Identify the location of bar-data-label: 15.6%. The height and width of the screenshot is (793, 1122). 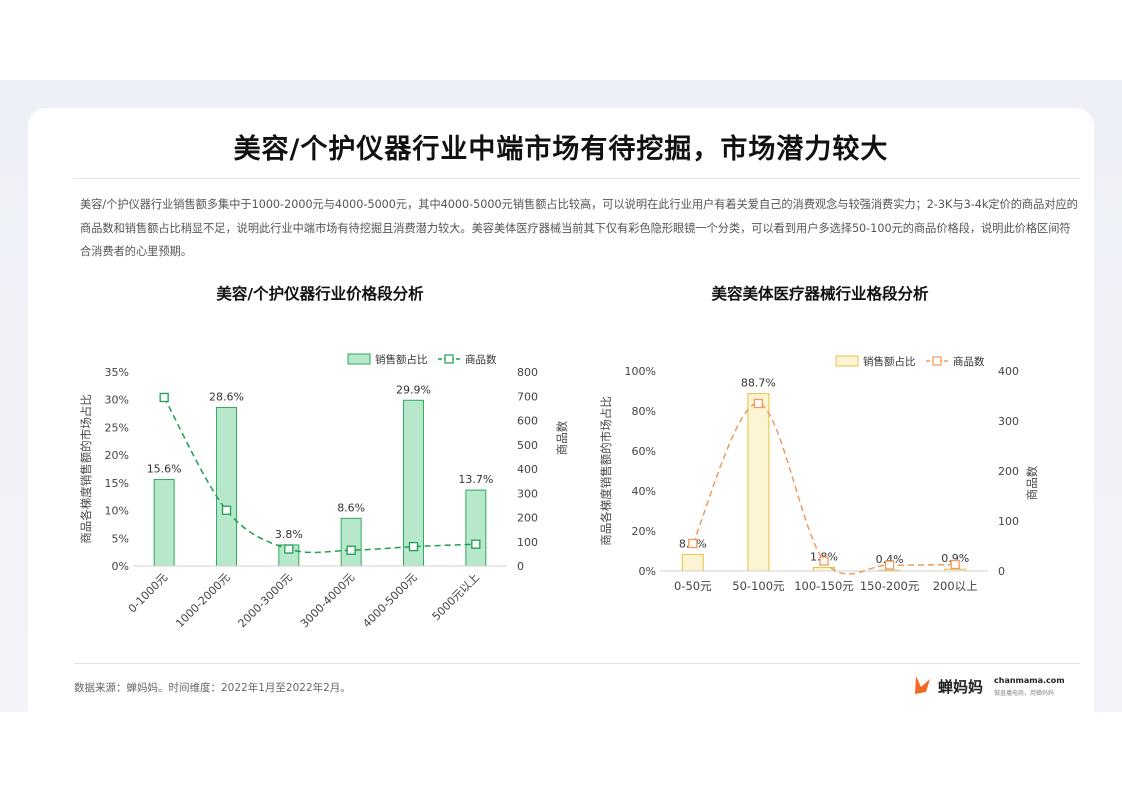
(164, 469).